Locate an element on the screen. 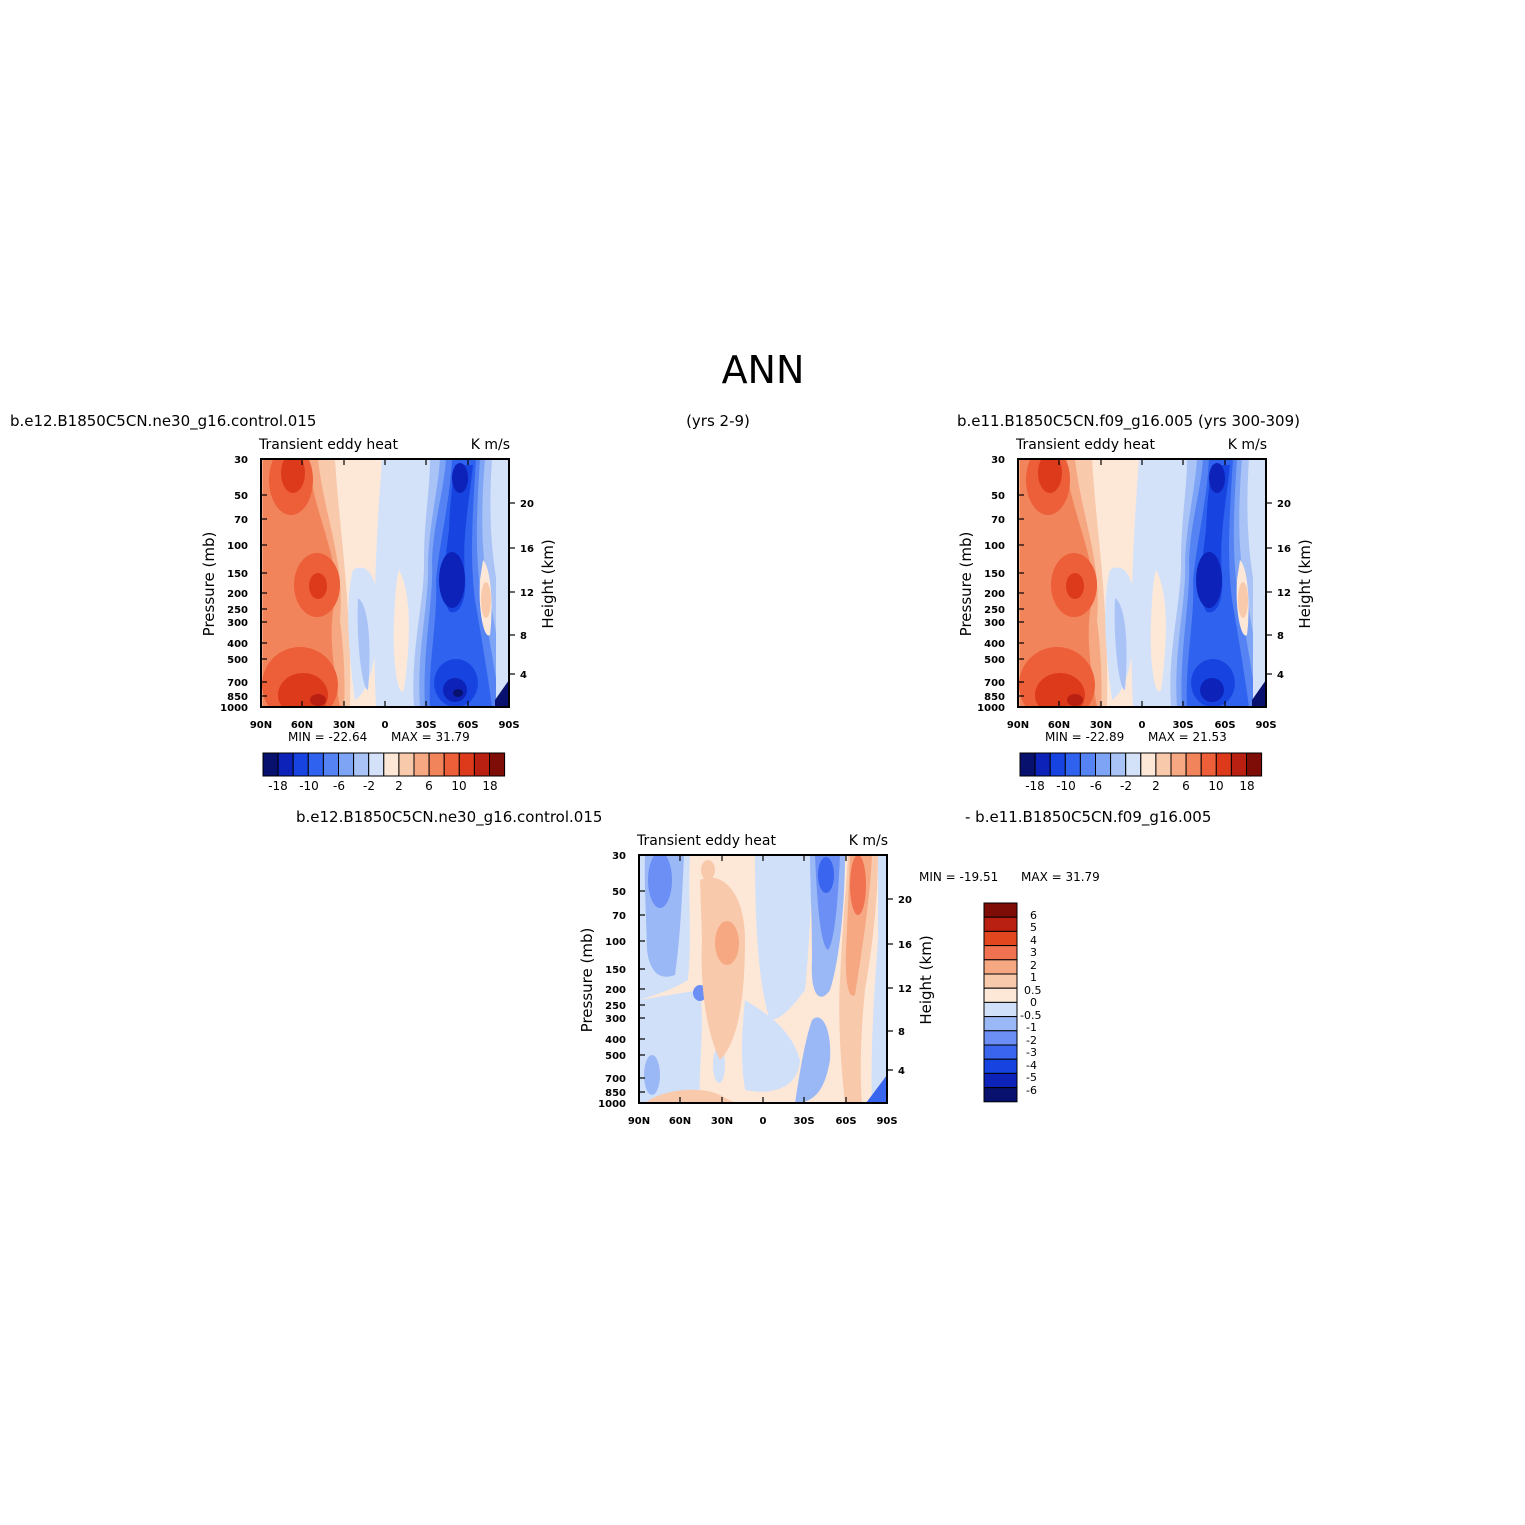 The image size is (1525, 1525). contour-field-top-left is located at coordinates (385, 583).